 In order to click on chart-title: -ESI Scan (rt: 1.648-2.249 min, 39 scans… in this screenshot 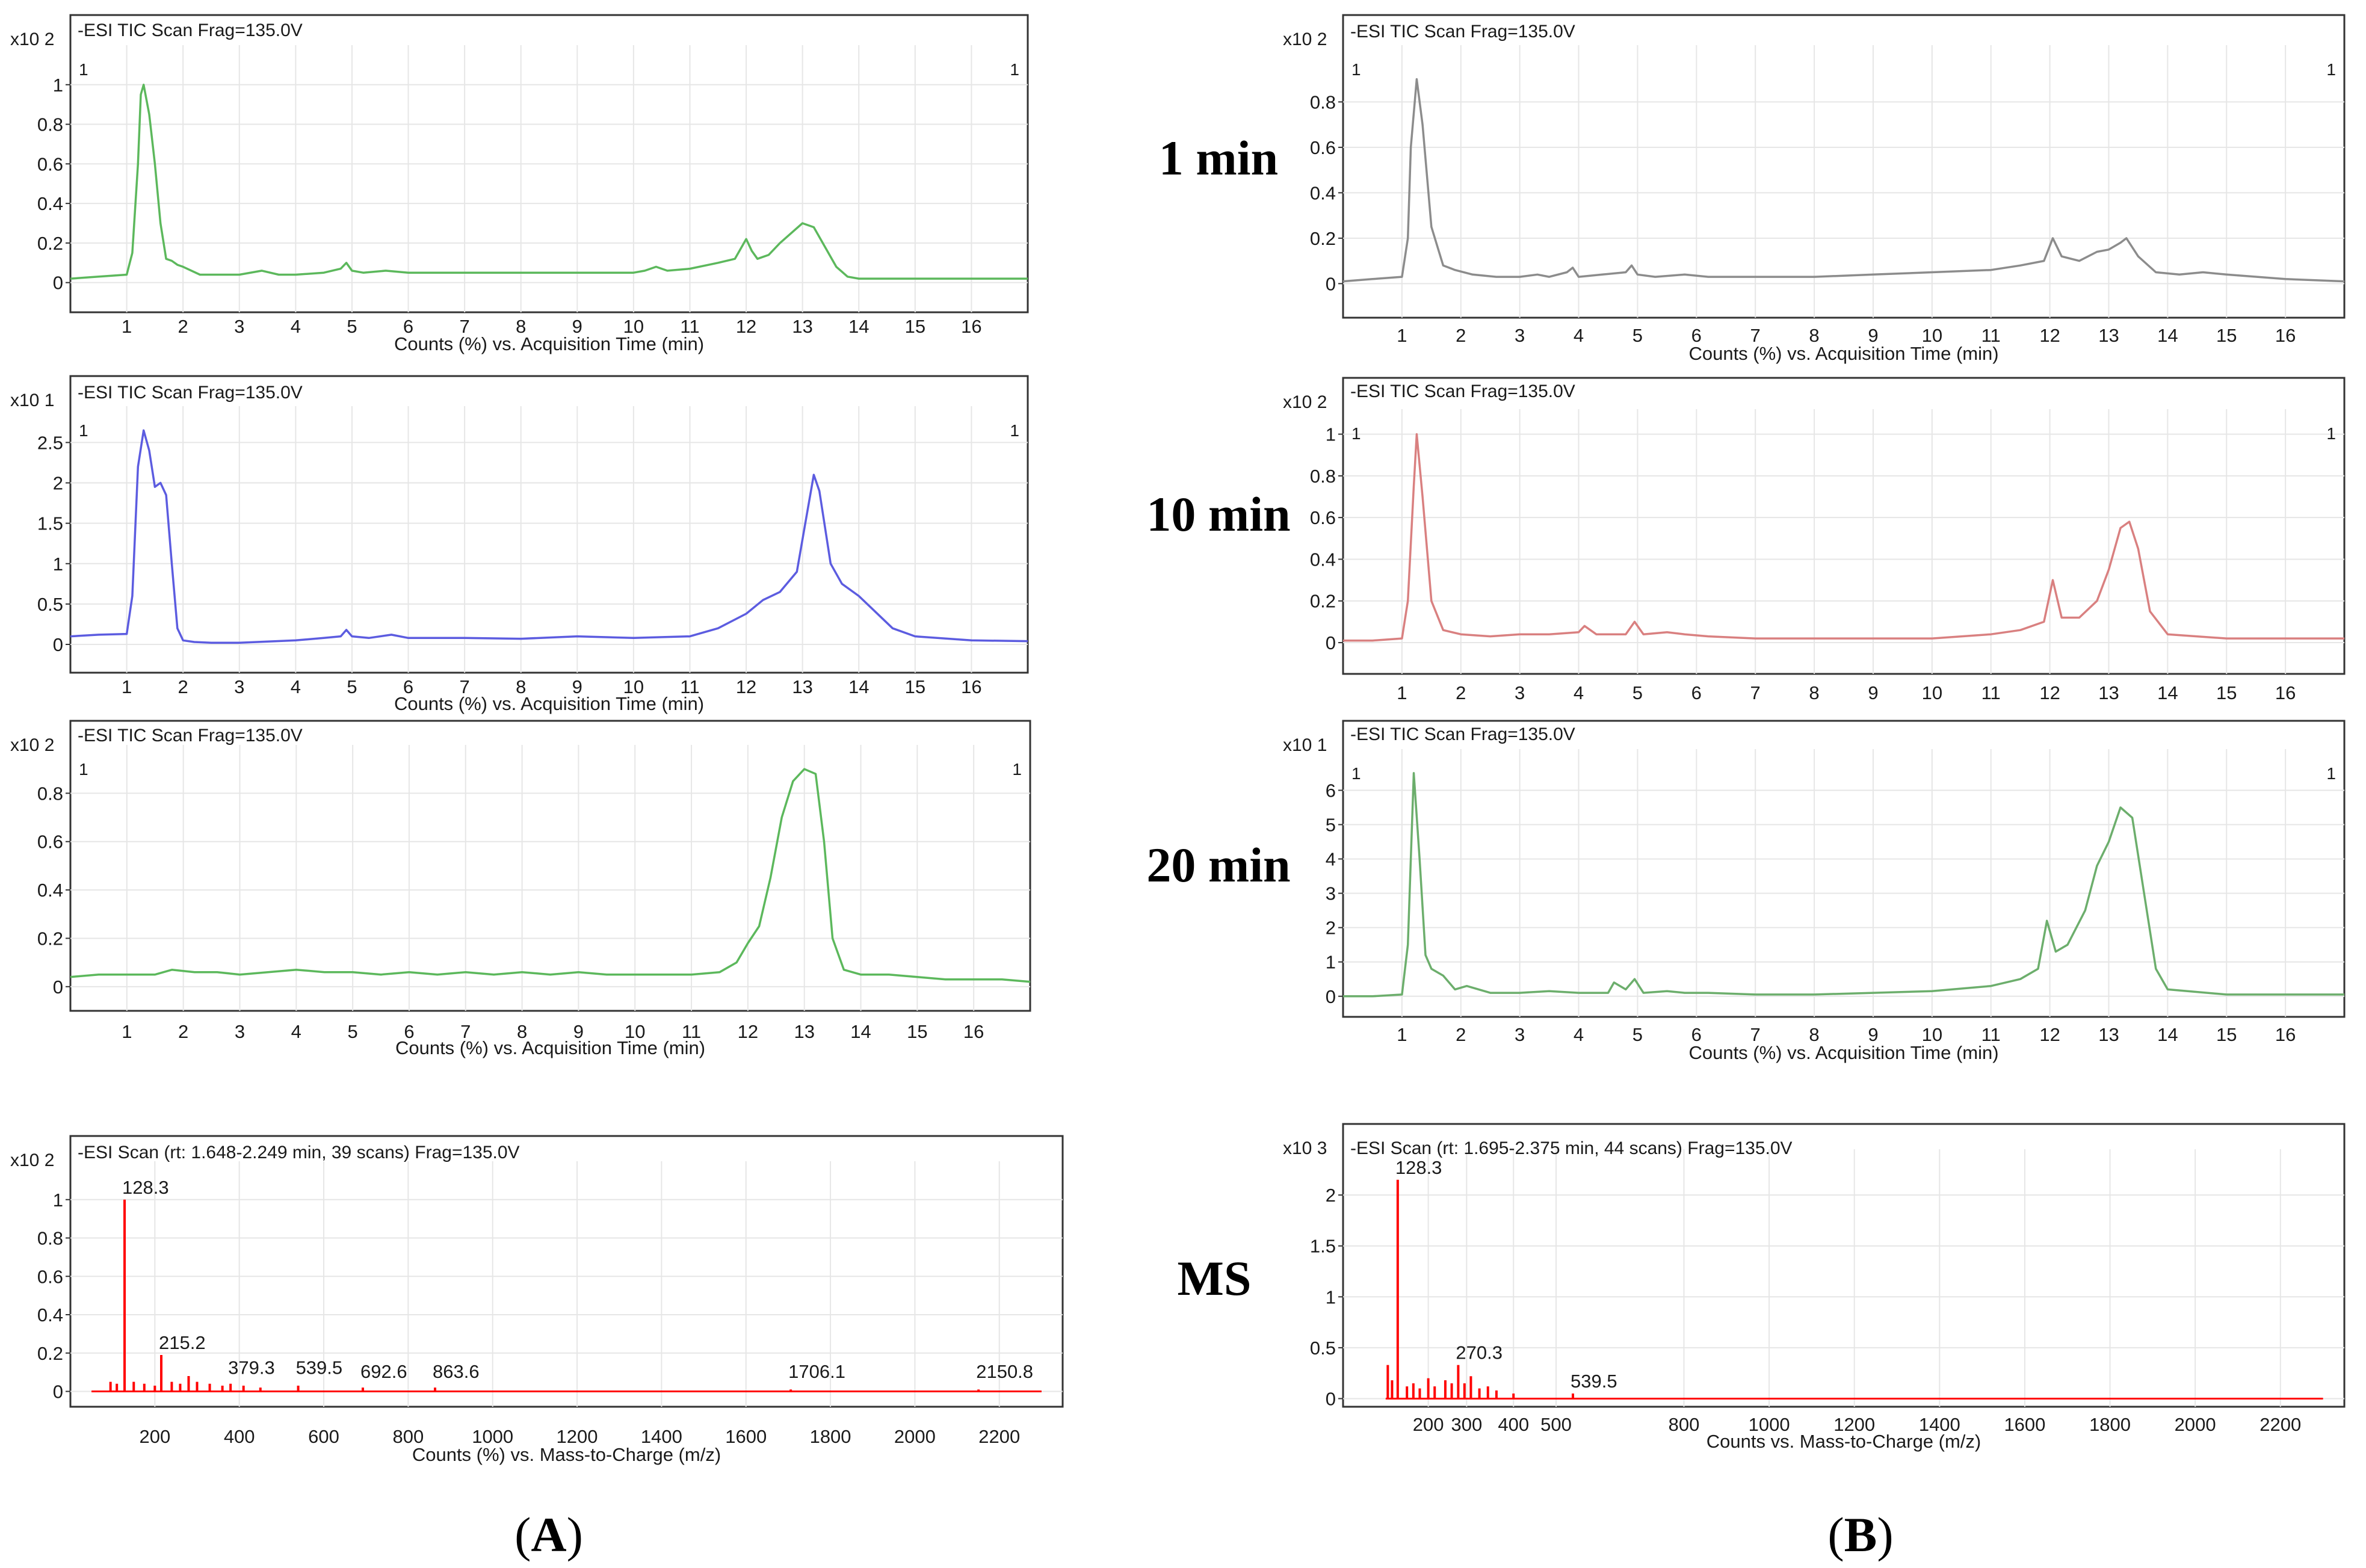, I will do `click(299, 1152)`.